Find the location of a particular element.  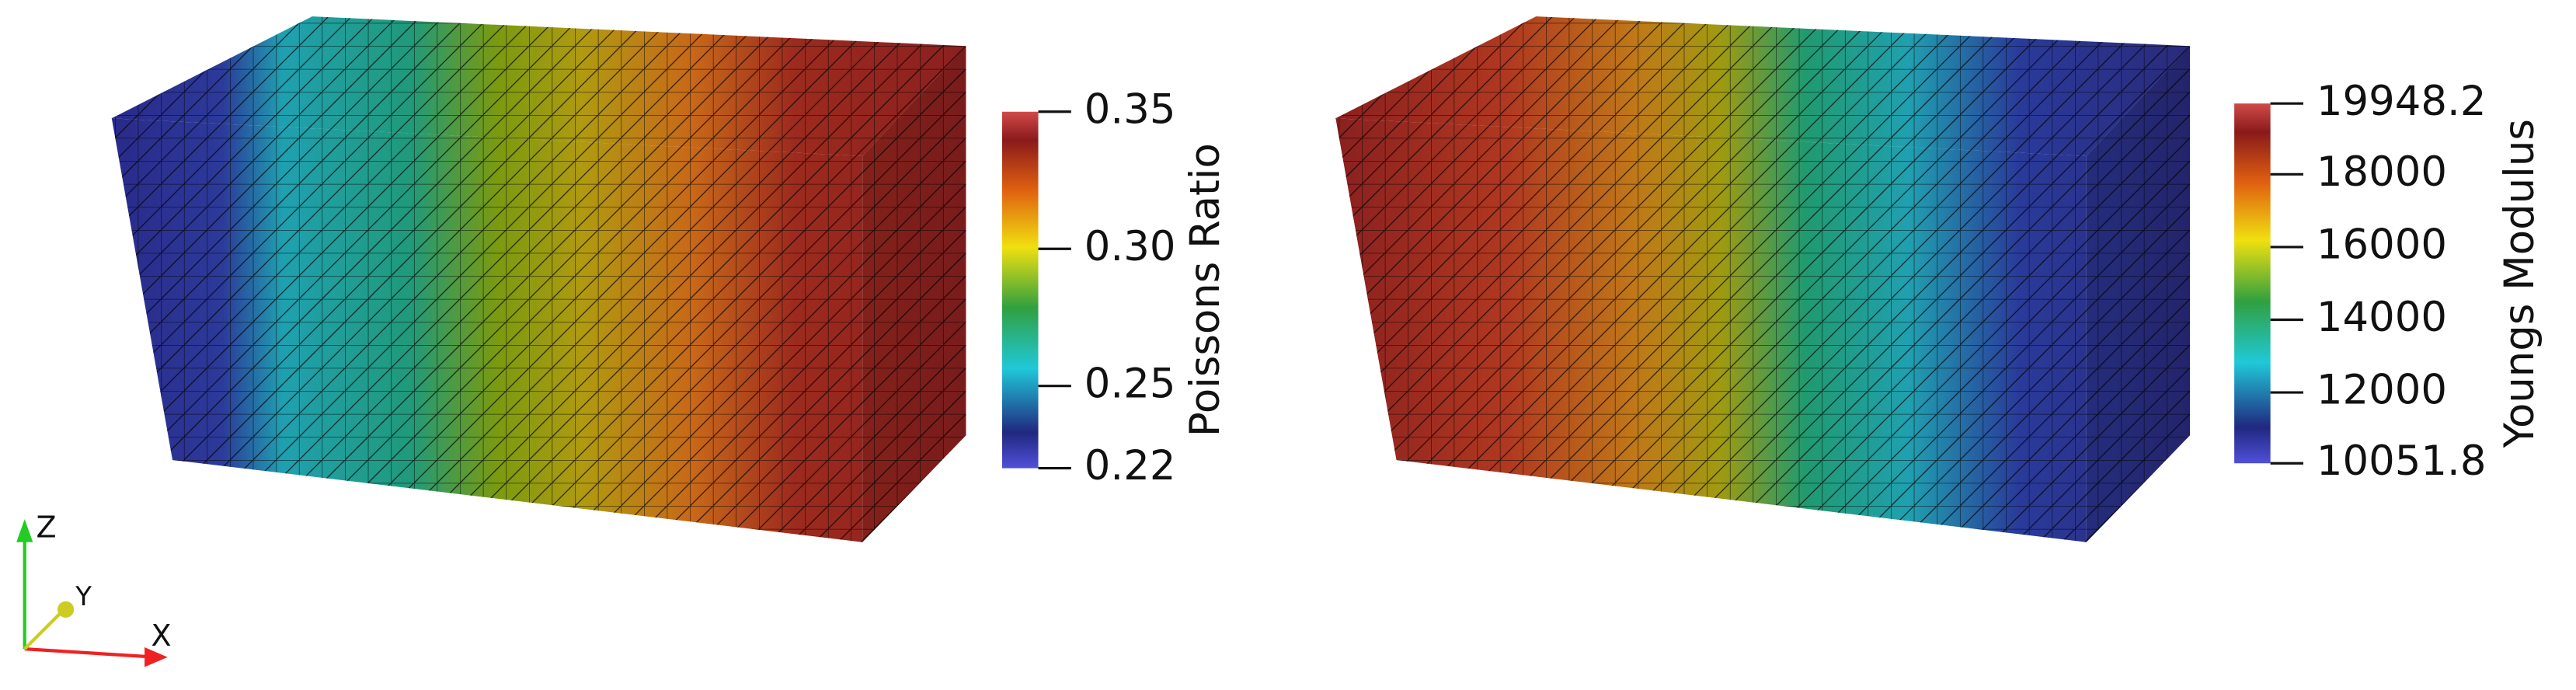

axis-label: X is located at coordinates (161, 636).